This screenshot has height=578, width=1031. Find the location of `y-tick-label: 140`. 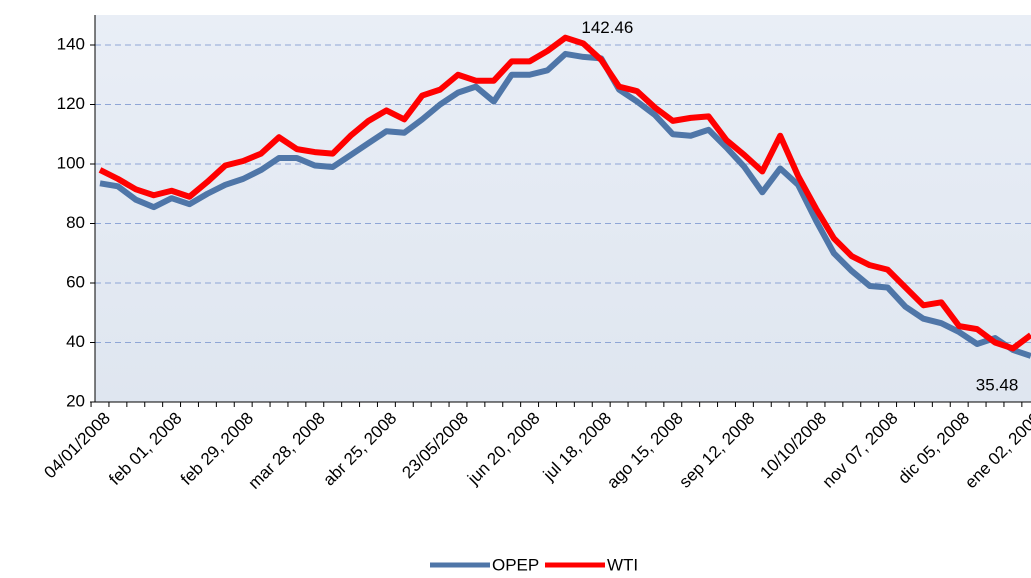

y-tick-label: 140 is located at coordinates (71, 43).